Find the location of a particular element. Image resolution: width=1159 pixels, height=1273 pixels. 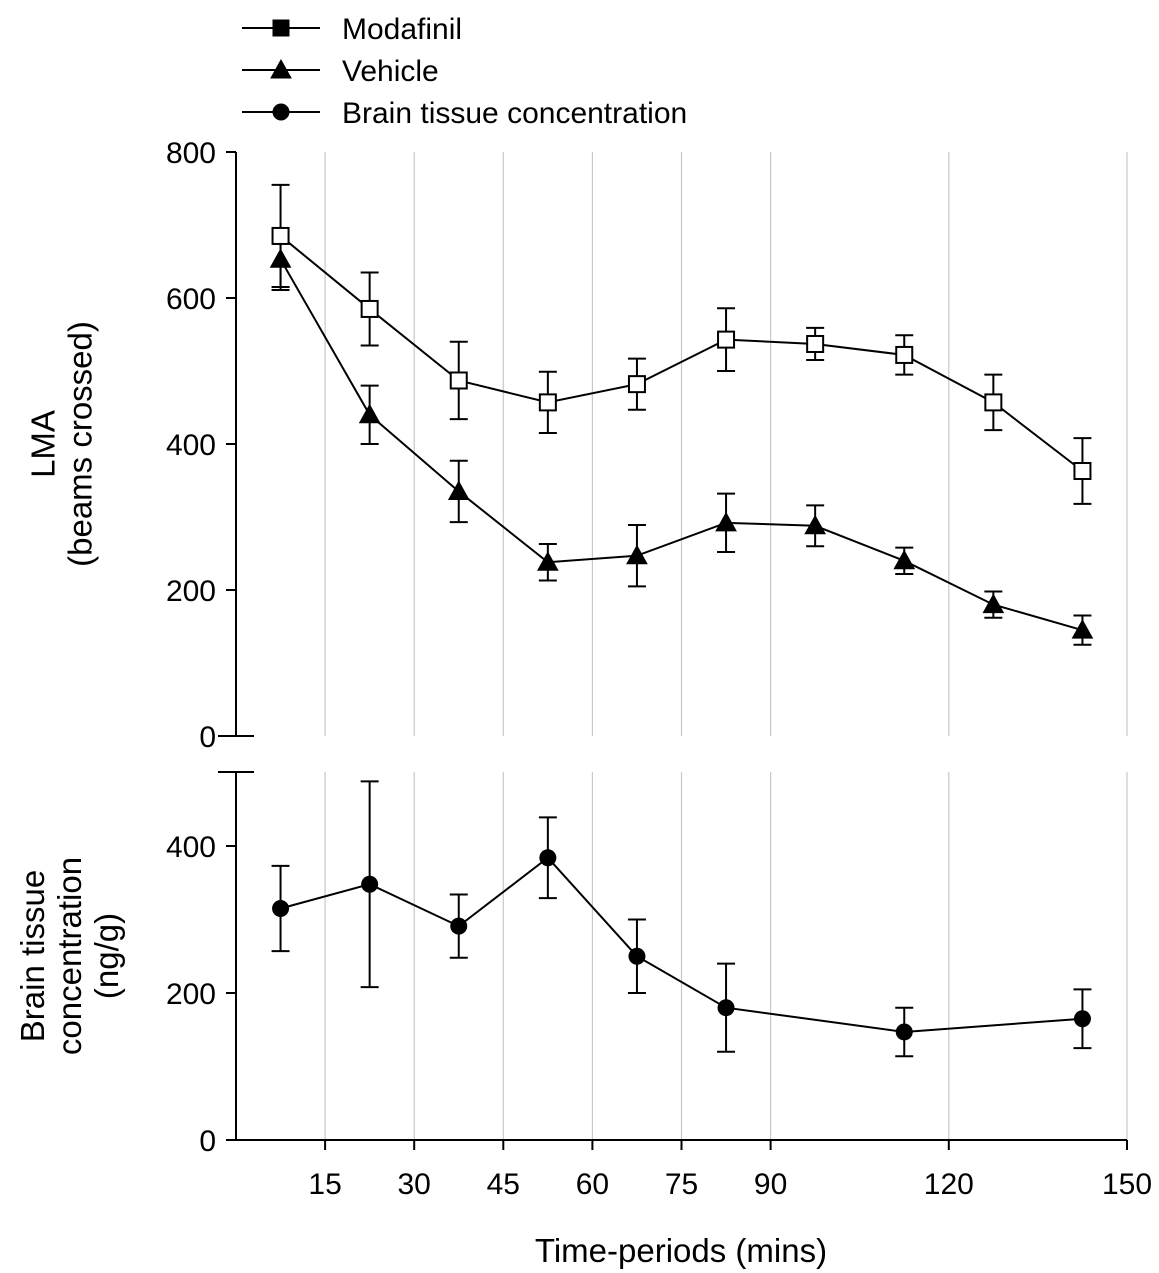

y-axis-title-top: LMA (beams crossed) is located at coordinates (62, 444).